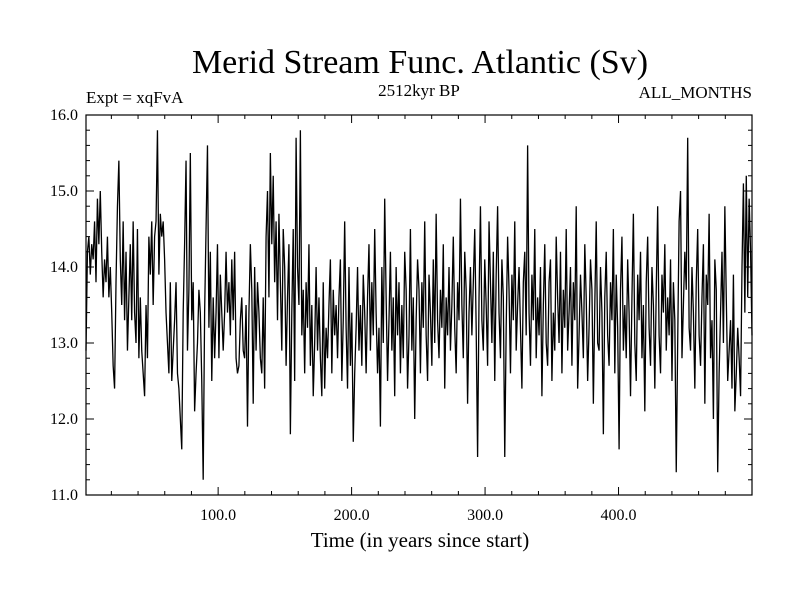 The image size is (800, 600). What do you see at coordinates (64, 267) in the screenshot?
I see `y-tick-label: 14.0` at bounding box center [64, 267].